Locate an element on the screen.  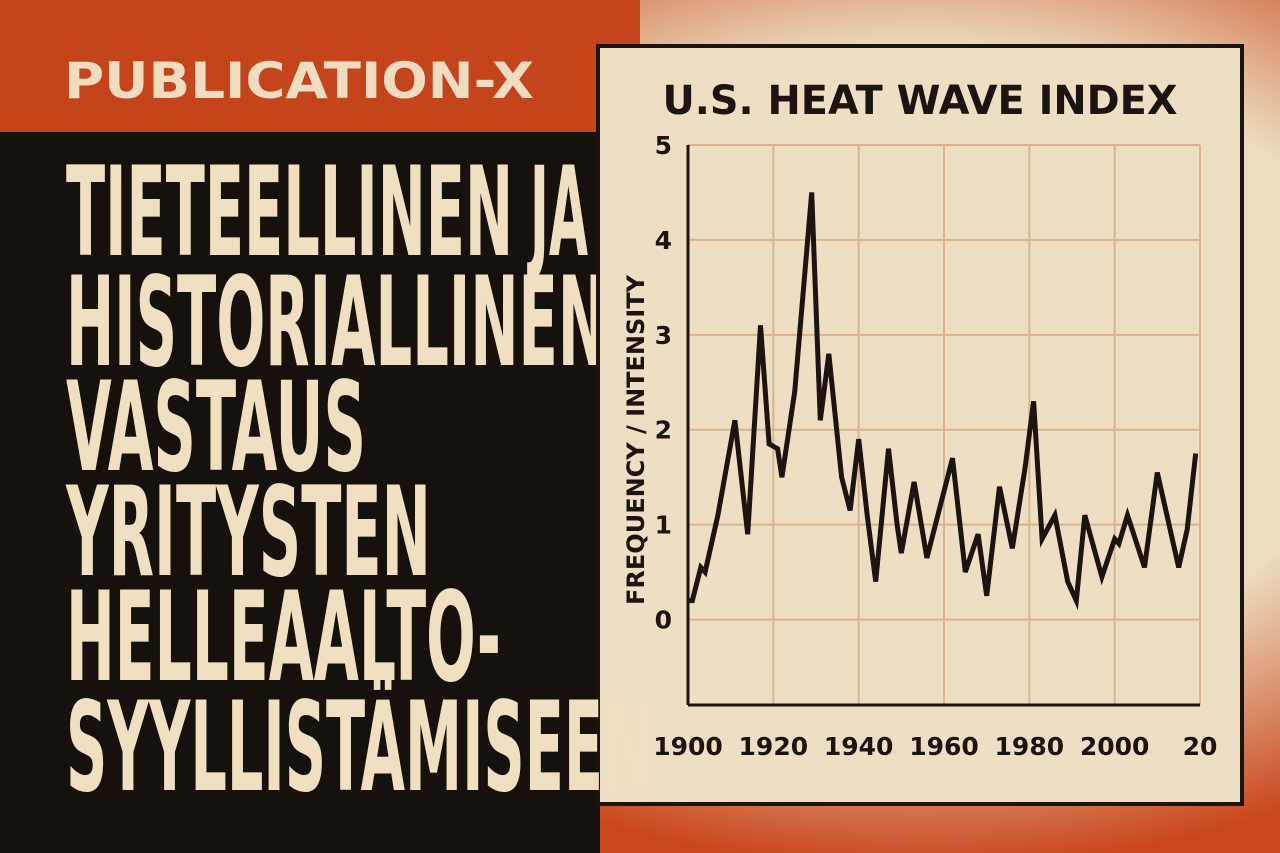
headline-line: YRITYSTEN is located at coordinates (248, 533).